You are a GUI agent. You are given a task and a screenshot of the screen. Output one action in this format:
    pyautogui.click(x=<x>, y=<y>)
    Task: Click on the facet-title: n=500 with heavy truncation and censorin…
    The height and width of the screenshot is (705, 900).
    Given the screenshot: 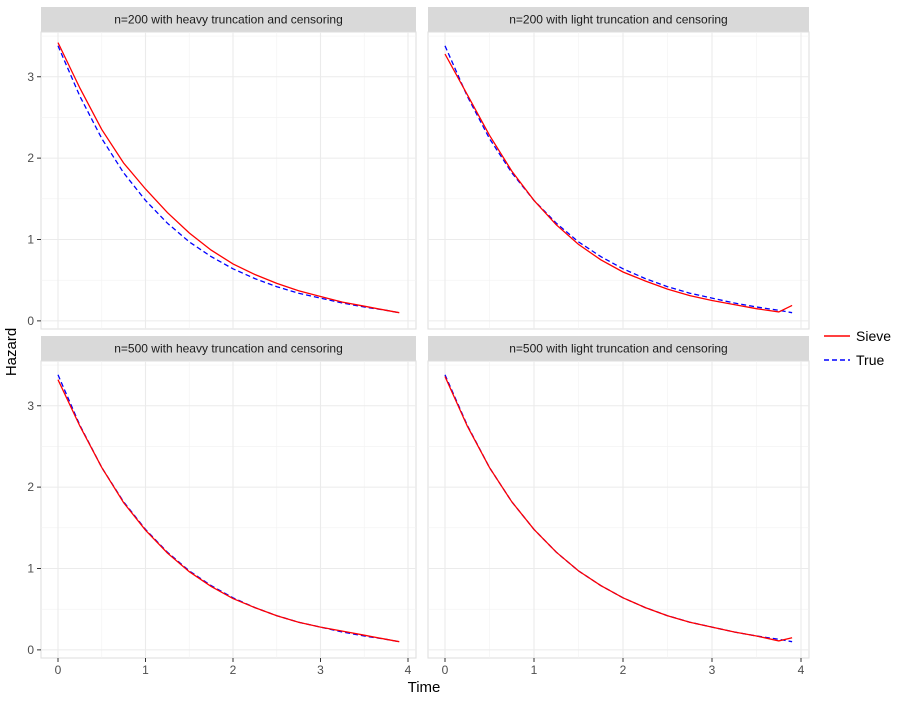 What is the action you would take?
    pyautogui.click(x=228, y=349)
    